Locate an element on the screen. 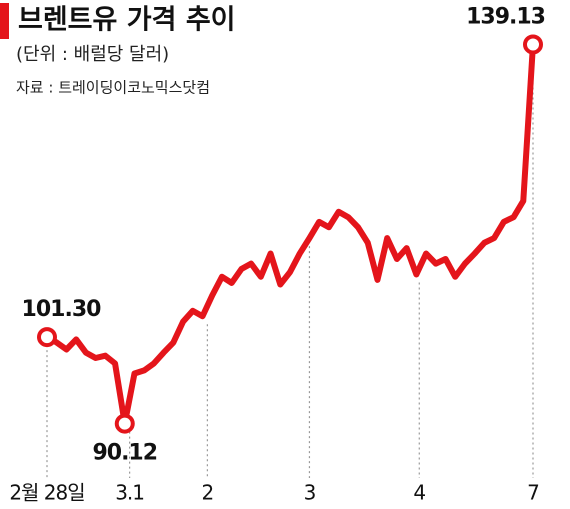 The height and width of the screenshot is (509, 570). value-label: 101.30 is located at coordinates (62, 309).